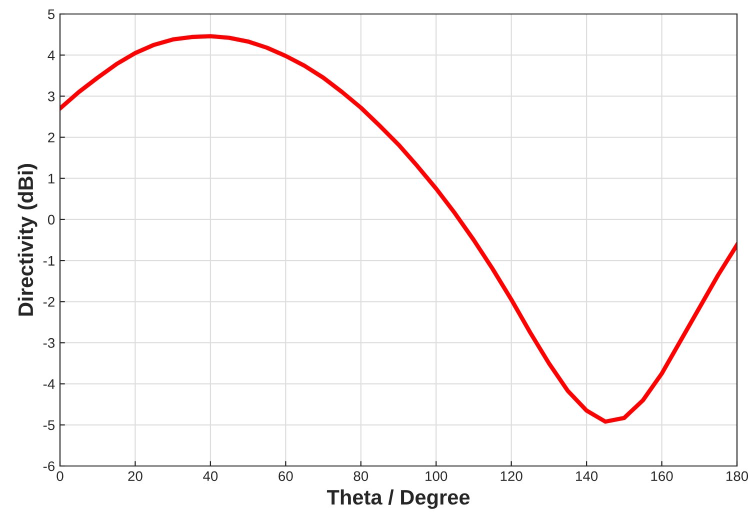 This screenshot has height=523, width=748. What do you see at coordinates (51, 55) in the screenshot?
I see `y-tick-label: 4` at bounding box center [51, 55].